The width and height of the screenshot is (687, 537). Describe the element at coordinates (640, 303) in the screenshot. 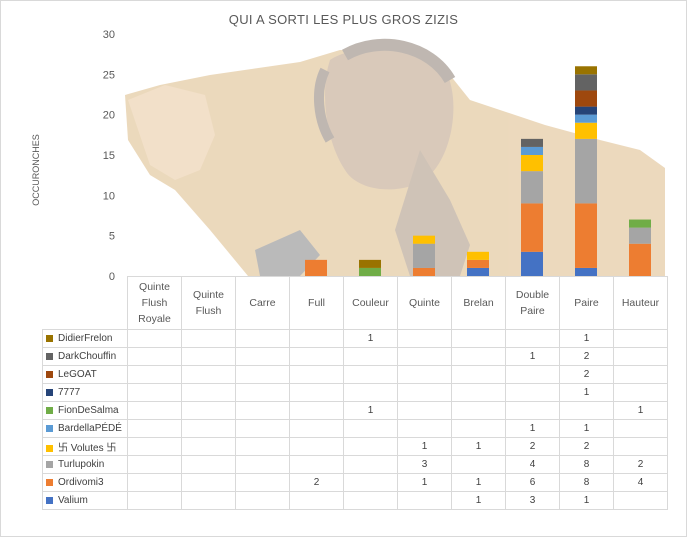

I see `x-tick-label: Hauteur` at that location.